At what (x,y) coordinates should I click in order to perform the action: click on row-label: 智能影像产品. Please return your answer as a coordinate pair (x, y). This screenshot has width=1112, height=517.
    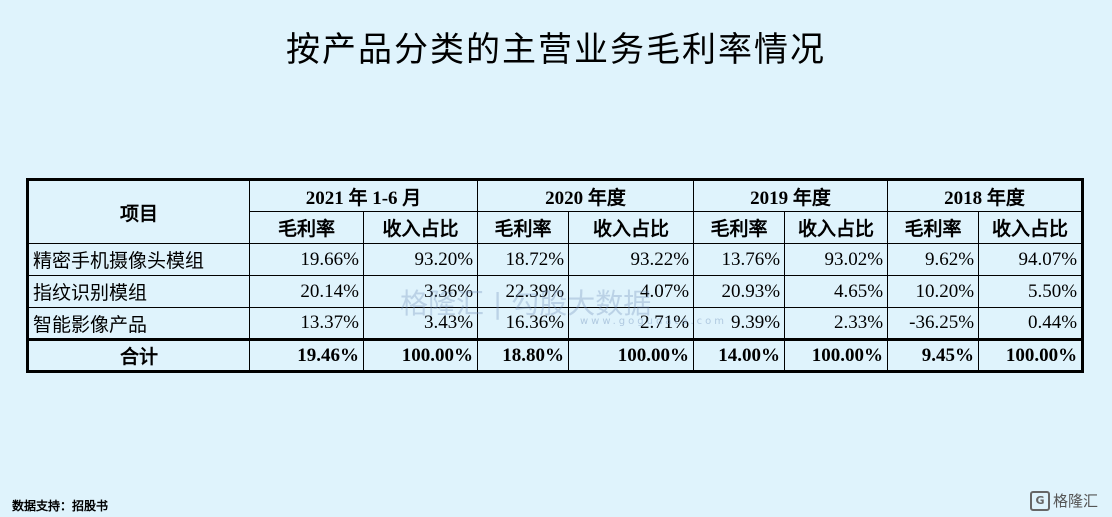
    Looking at the image, I should click on (138, 323).